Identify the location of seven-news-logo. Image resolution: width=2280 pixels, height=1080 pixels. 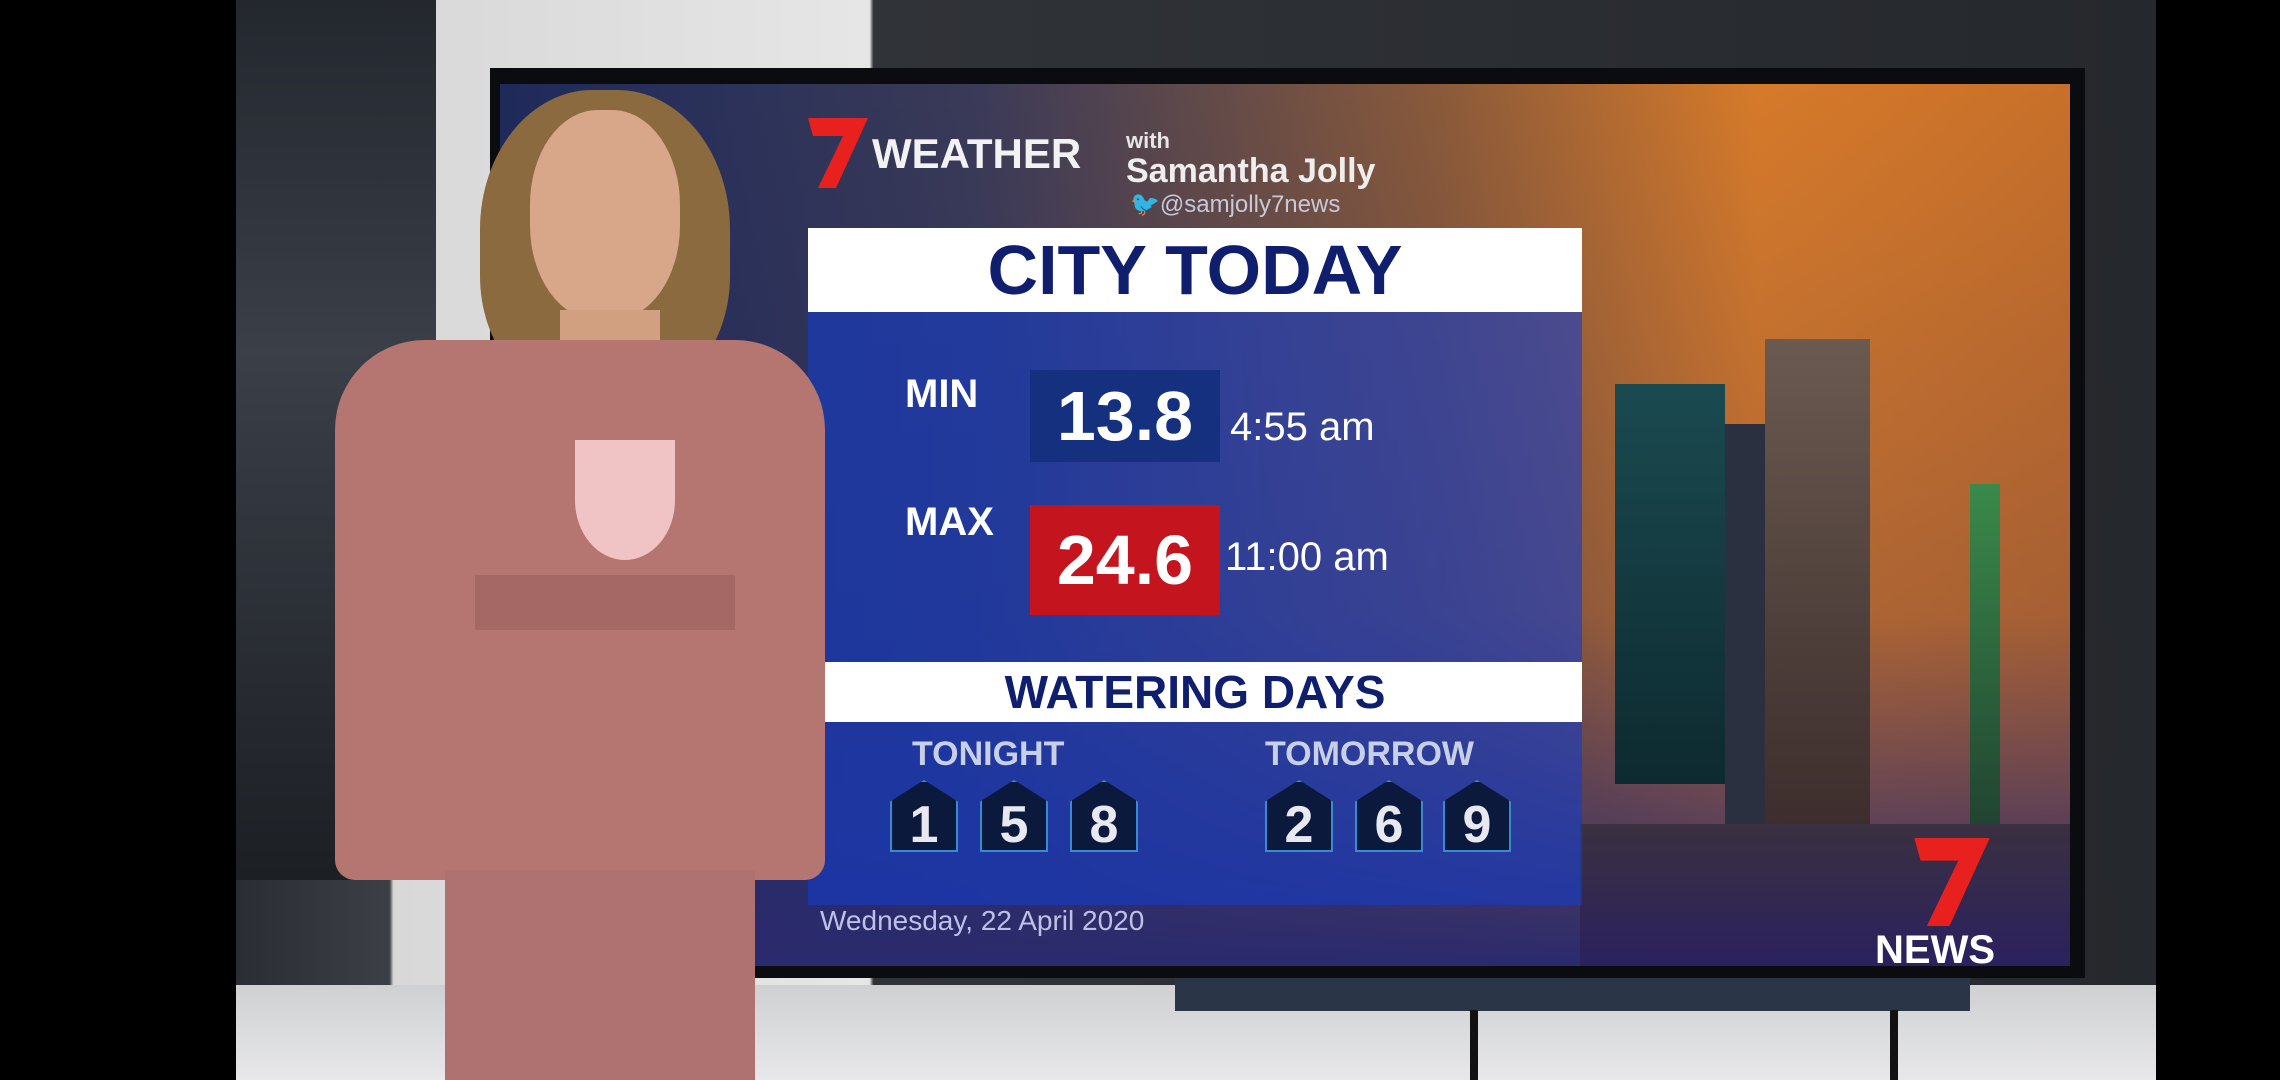
(1952, 882).